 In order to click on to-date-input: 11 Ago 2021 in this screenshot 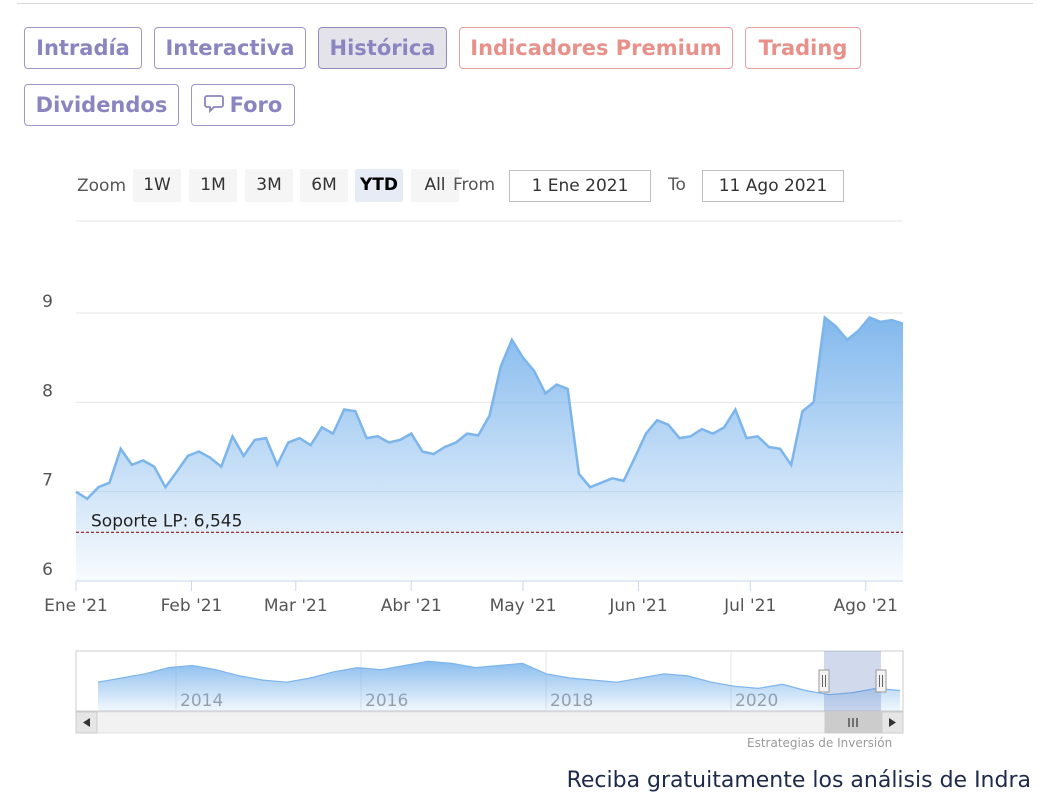, I will do `click(773, 186)`.